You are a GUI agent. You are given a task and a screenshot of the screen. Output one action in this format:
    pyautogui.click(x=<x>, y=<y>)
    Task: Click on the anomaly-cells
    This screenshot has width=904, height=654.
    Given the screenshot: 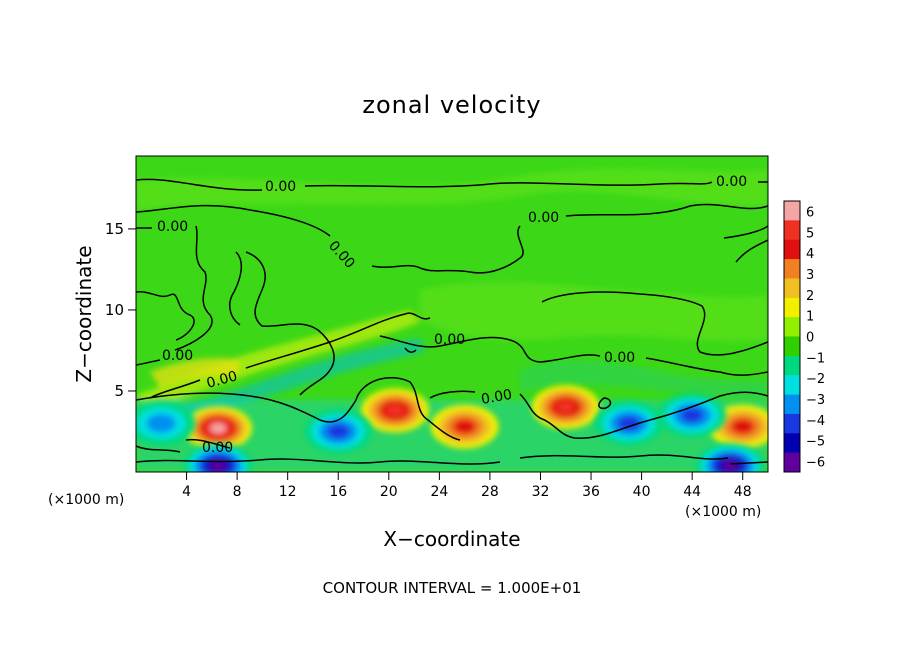 What is the action you would take?
    pyautogui.click(x=452, y=428)
    